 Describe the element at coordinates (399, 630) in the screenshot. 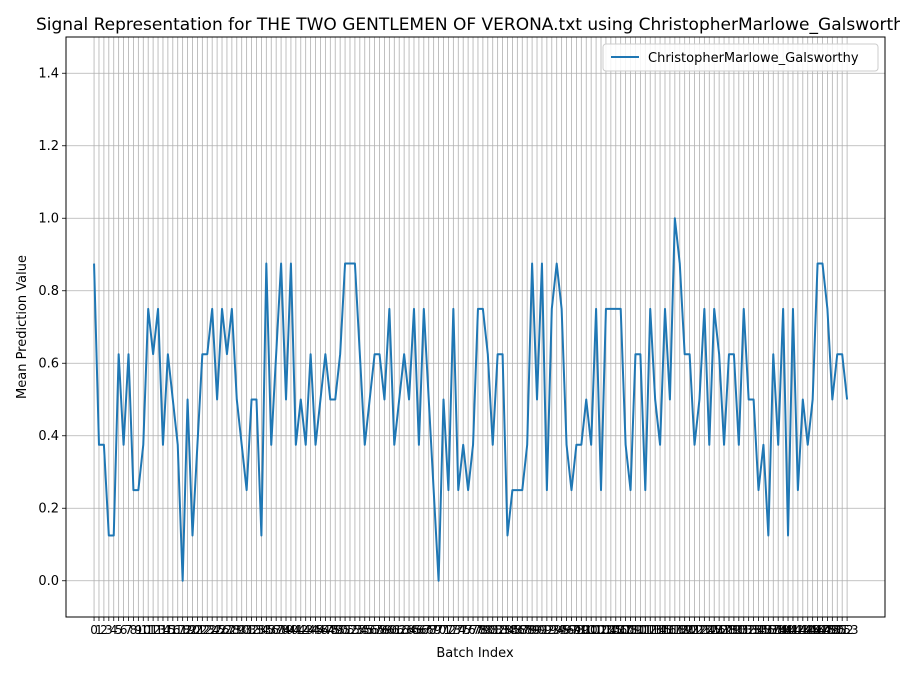

I see `x-tick-label: 62` at that location.